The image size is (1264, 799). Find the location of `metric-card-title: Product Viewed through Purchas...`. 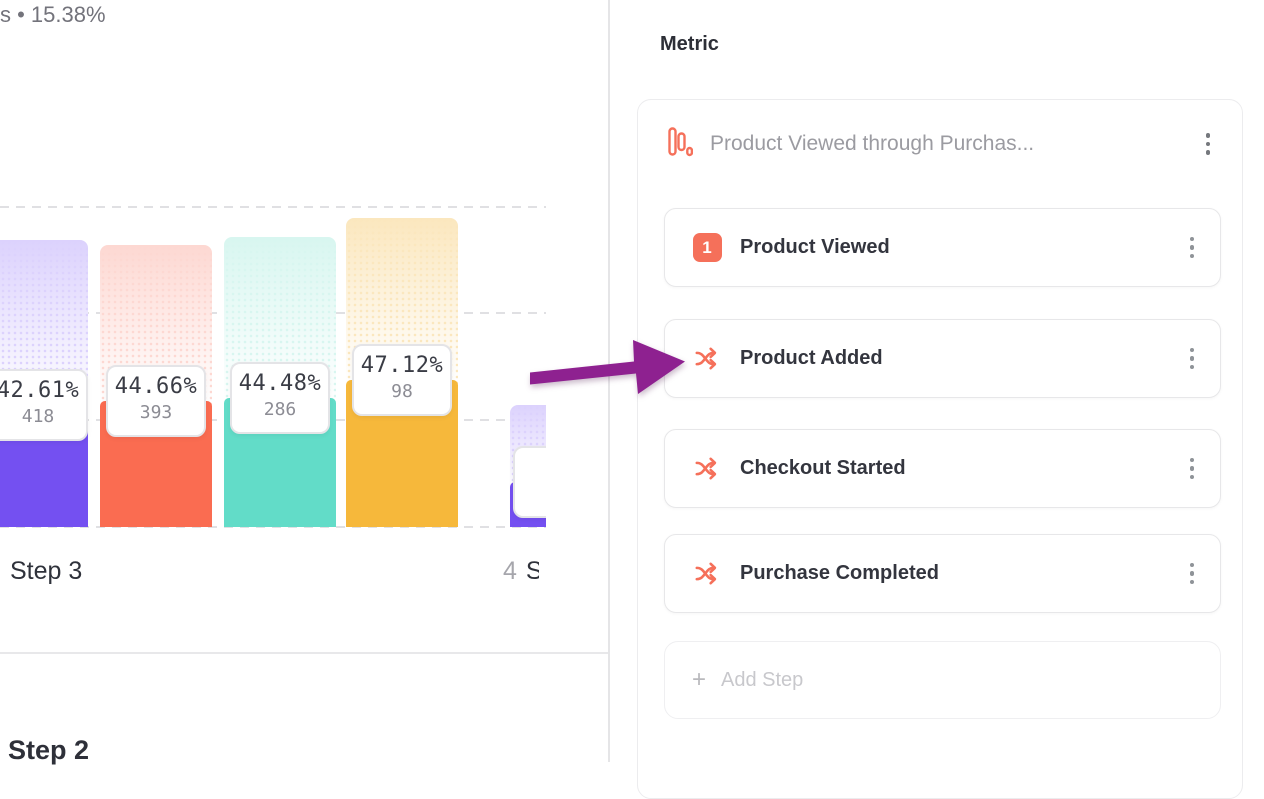

metric-card-title: Product Viewed through Purchas... is located at coordinates (872, 143).